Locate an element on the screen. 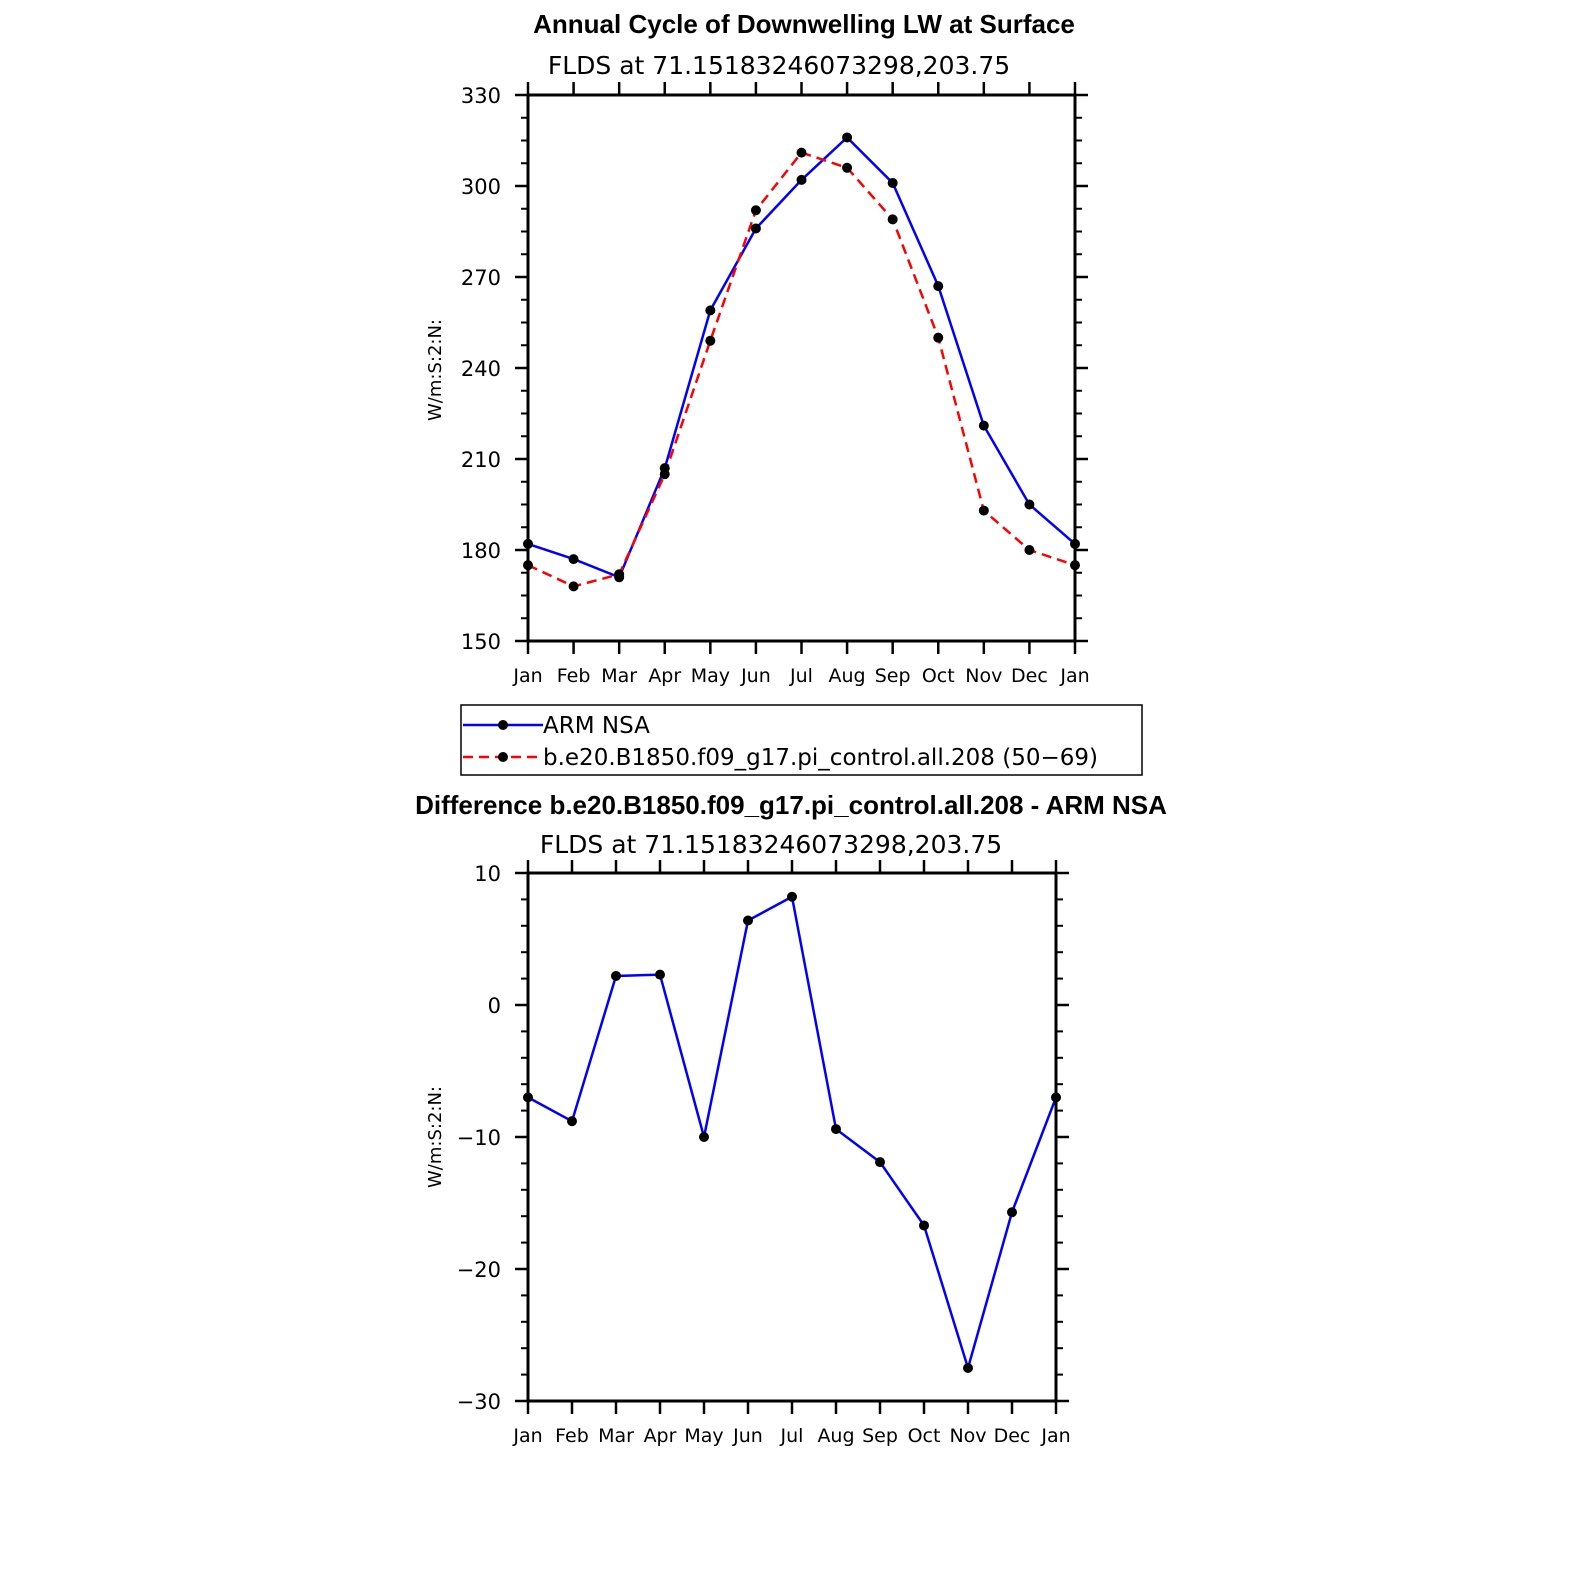 The height and width of the screenshot is (1574, 1574). legend-label-arm: ARM NSA is located at coordinates (596, 726).